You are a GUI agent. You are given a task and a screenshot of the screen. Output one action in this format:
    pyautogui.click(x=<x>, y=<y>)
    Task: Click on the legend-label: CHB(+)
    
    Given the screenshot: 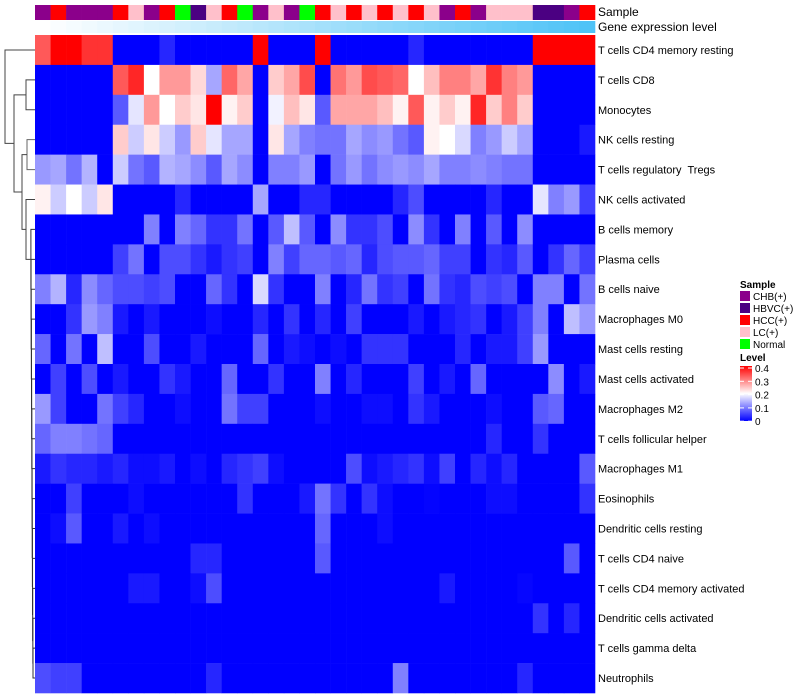 What is the action you would take?
    pyautogui.click(x=770, y=297)
    